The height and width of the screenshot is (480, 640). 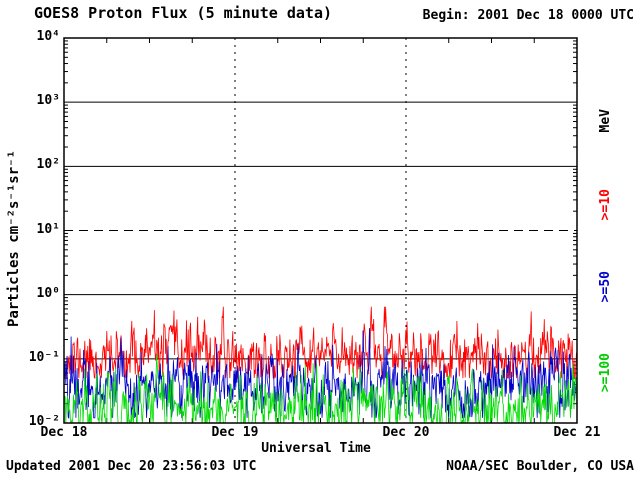 What do you see at coordinates (320, 343) in the screenshot?
I see `series-line-p_gte_10MeV` at bounding box center [320, 343].